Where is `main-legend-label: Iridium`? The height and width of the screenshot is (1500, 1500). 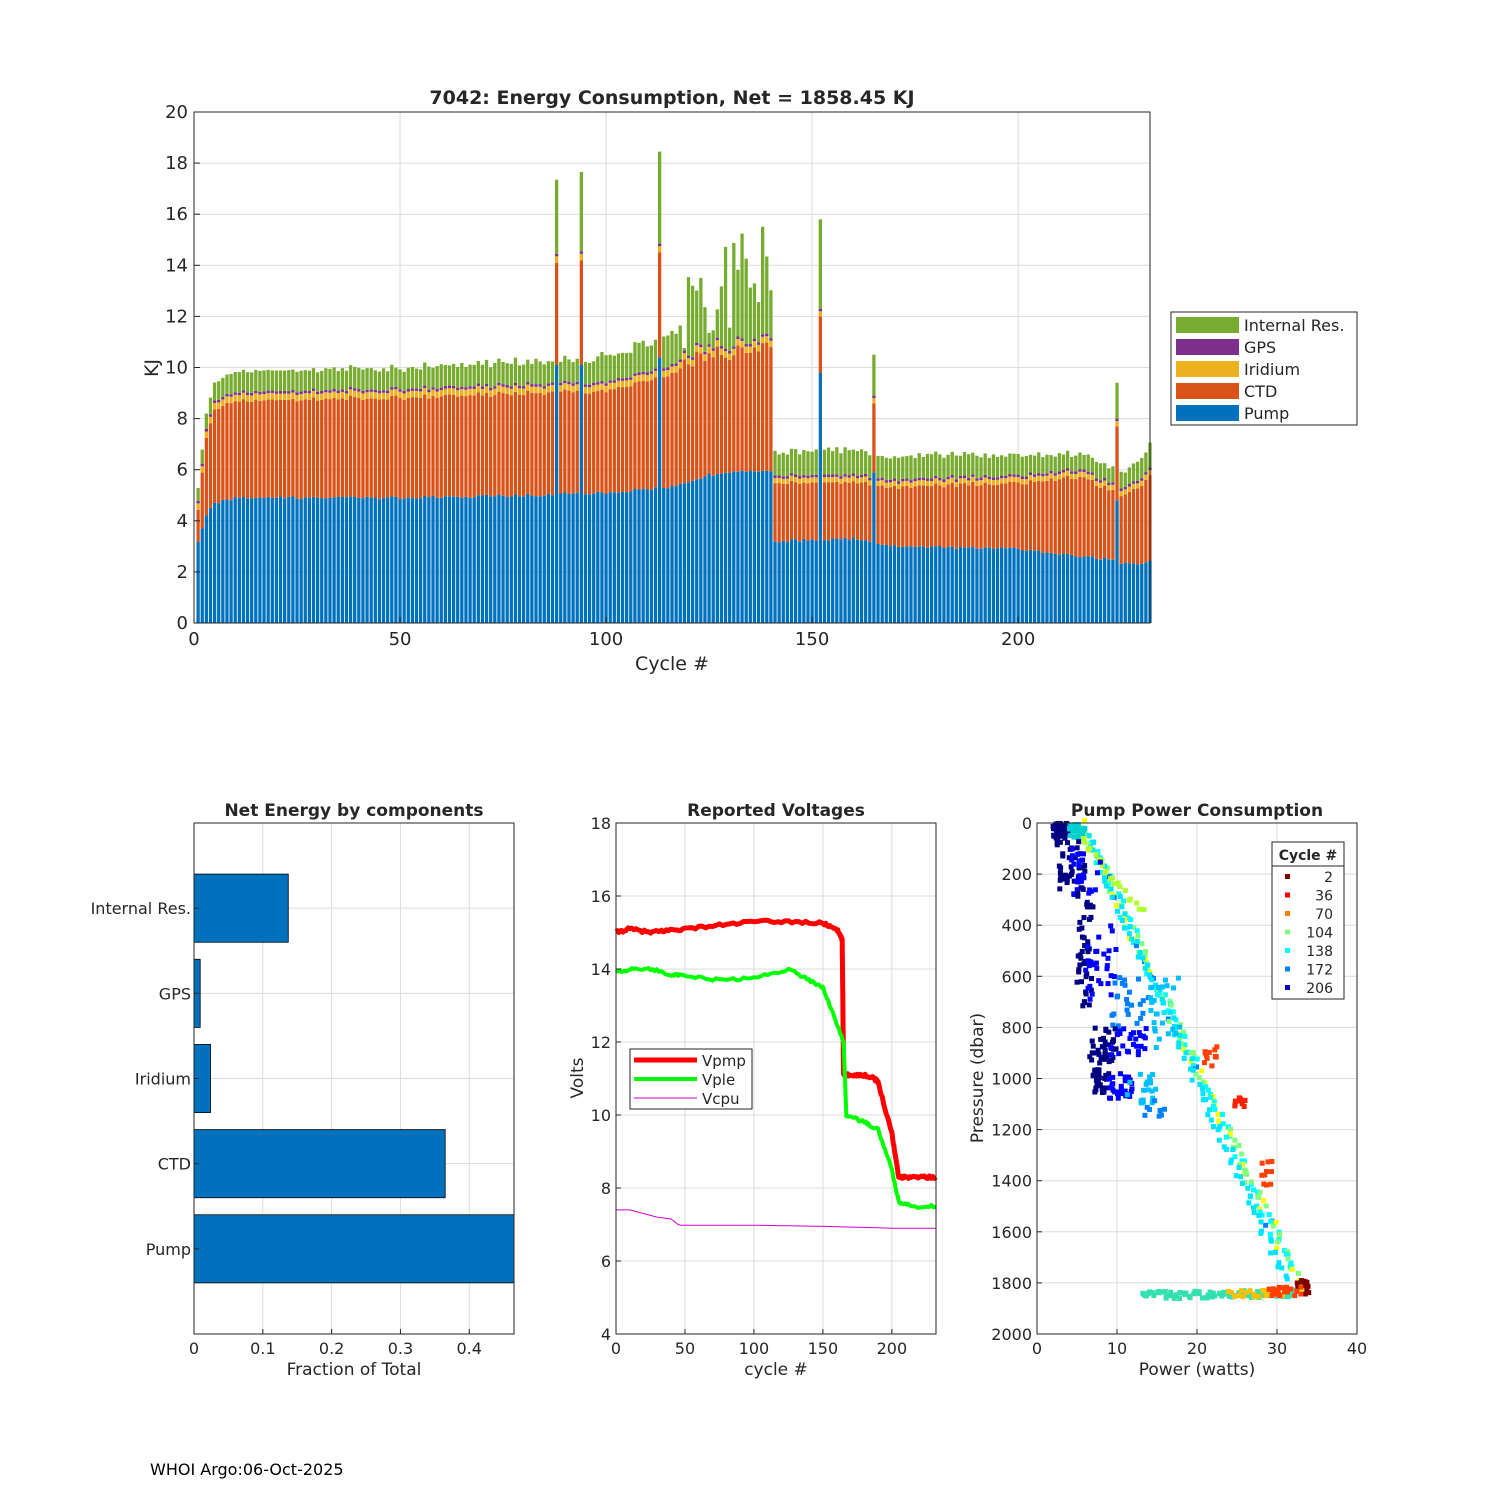 main-legend-label: Iridium is located at coordinates (1272, 369).